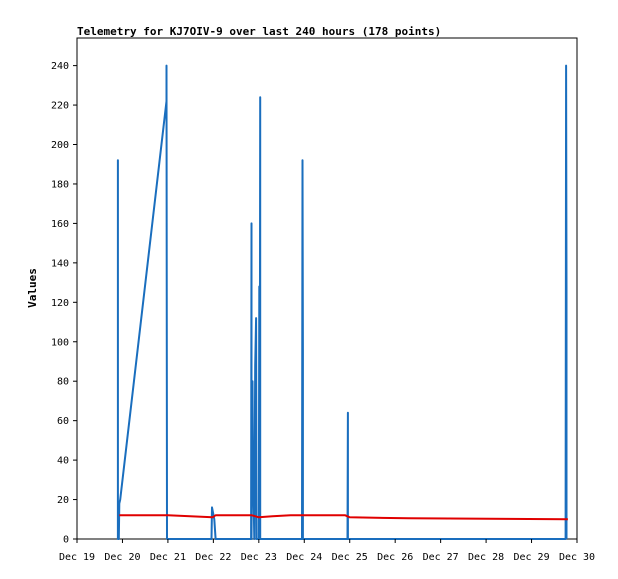  What do you see at coordinates (259, 557) in the screenshot?
I see `x-tick-label: Dec 23` at bounding box center [259, 557].